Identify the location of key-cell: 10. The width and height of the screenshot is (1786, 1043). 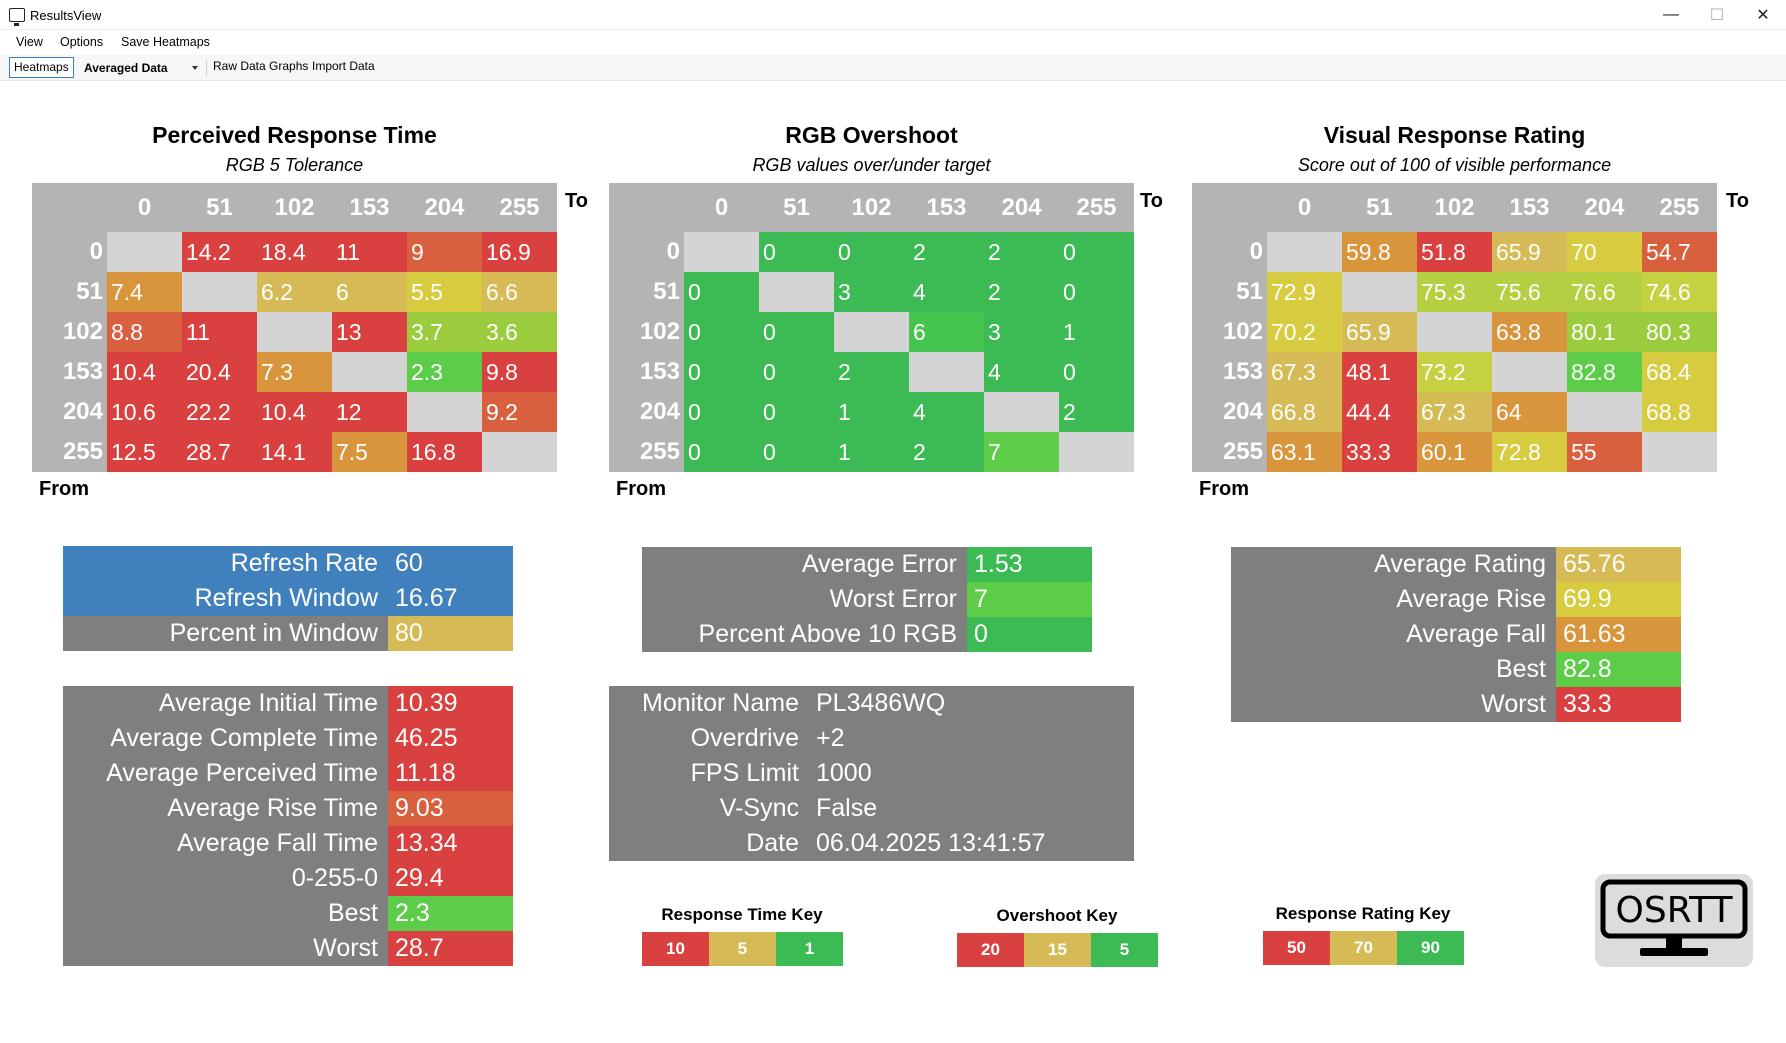
(675, 949).